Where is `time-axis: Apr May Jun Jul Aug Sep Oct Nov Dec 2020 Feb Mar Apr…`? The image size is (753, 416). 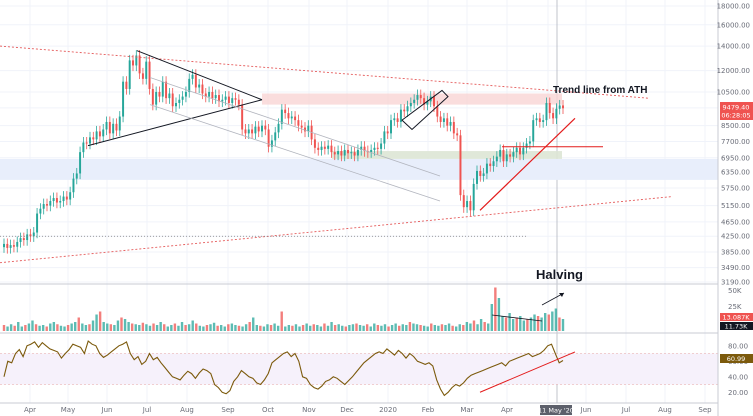
time-axis: Apr May Jun Jul Aug Sep Oct Nov Dec 2020 Feb Mar Apr… is located at coordinates (368, 410).